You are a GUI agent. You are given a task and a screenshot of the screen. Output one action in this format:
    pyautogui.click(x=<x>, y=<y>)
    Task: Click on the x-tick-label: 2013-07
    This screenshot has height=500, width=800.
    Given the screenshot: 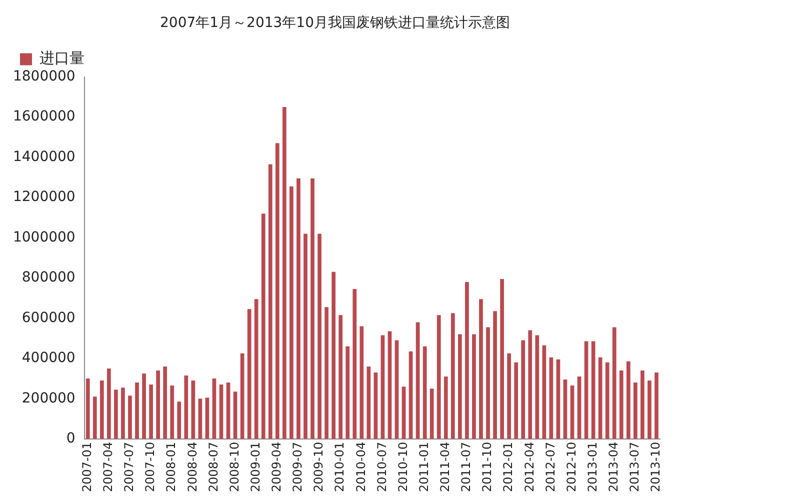 What is the action you would take?
    pyautogui.click(x=635, y=467)
    